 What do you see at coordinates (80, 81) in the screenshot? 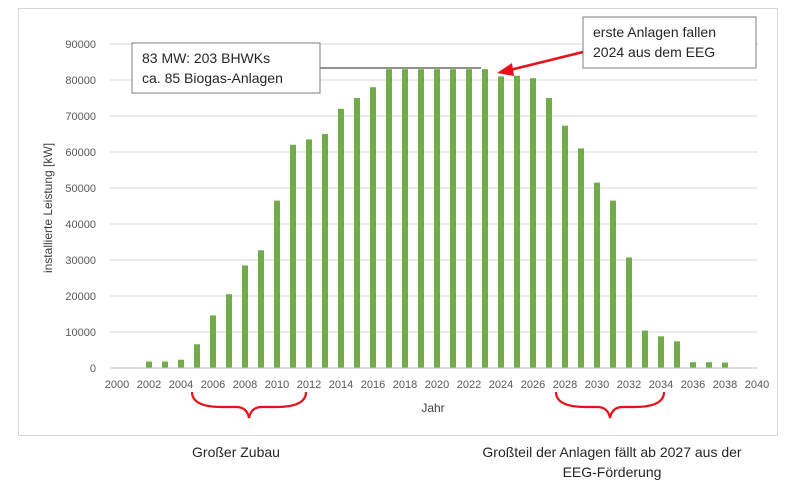
I see `y-tick-label: 80000` at bounding box center [80, 81].